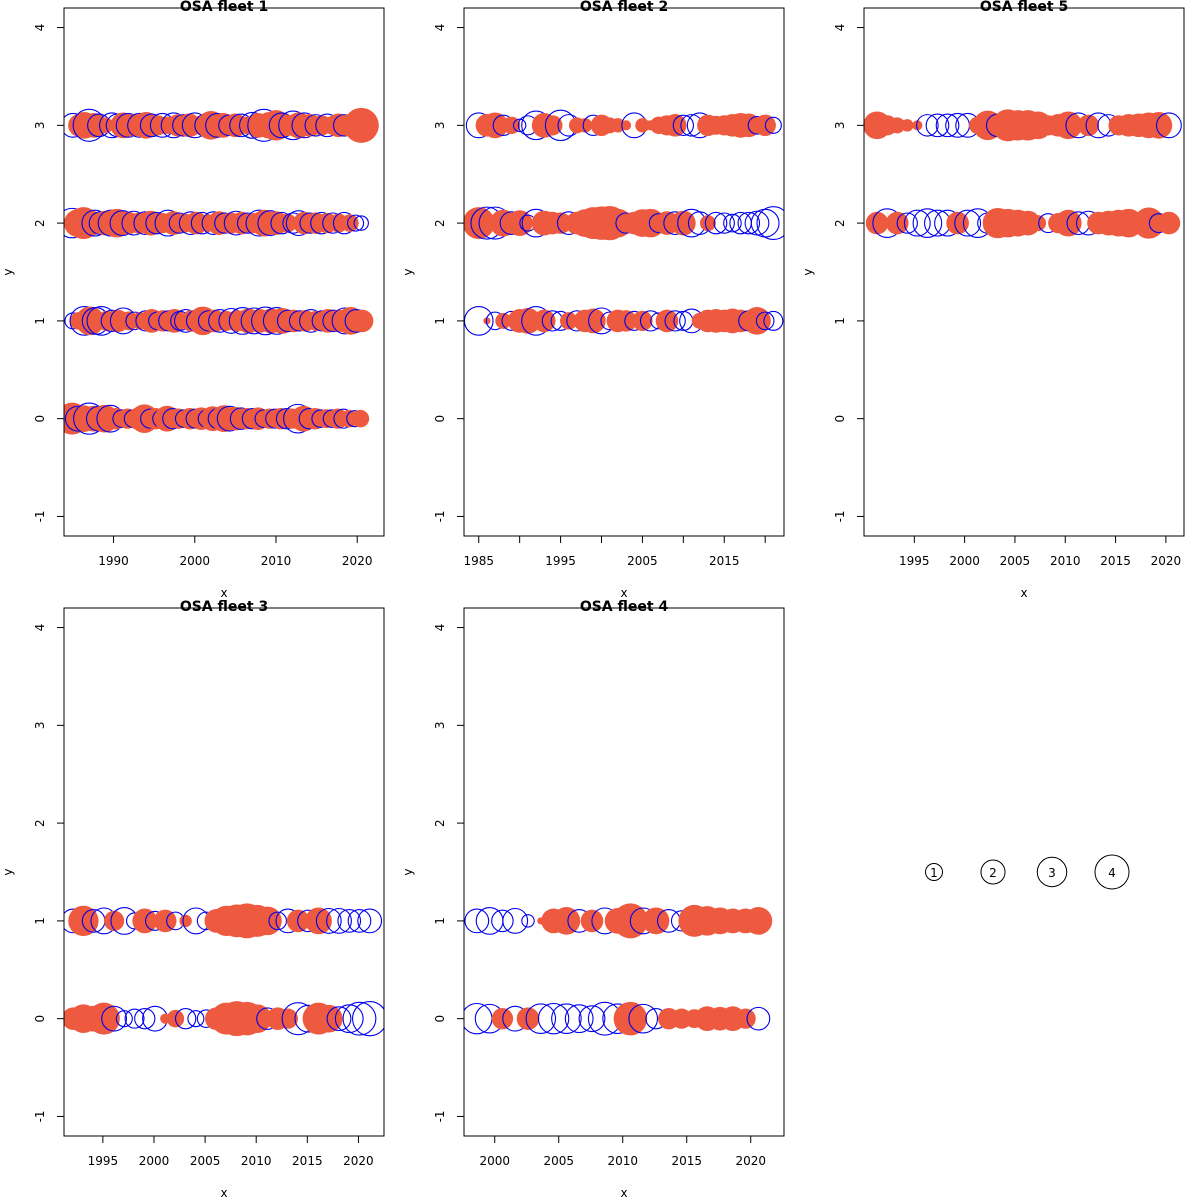  I want to click on panel-title: OSA fleet 4, so click(624, 607).